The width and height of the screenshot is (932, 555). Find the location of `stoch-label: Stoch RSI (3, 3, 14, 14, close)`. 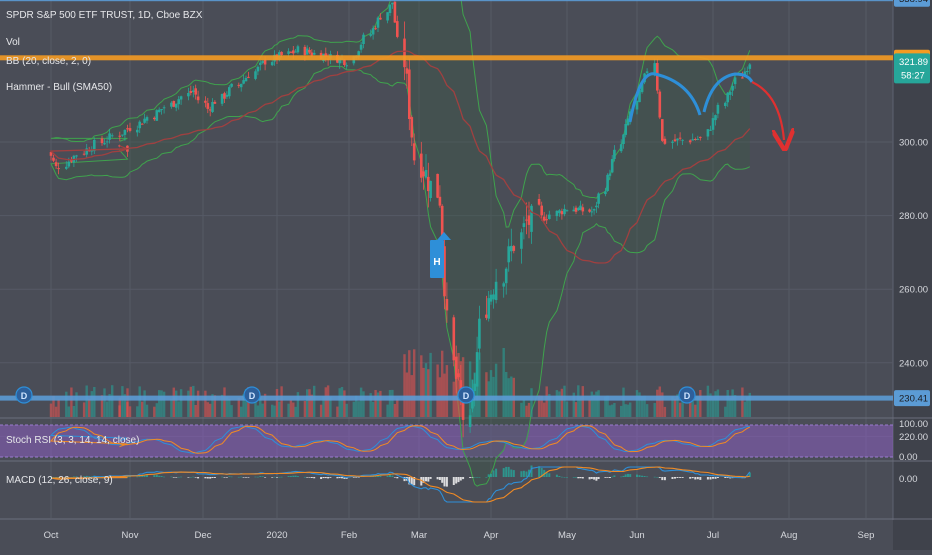

stoch-label: Stoch RSI (3, 3, 14, 14, close) is located at coordinates (72, 440).